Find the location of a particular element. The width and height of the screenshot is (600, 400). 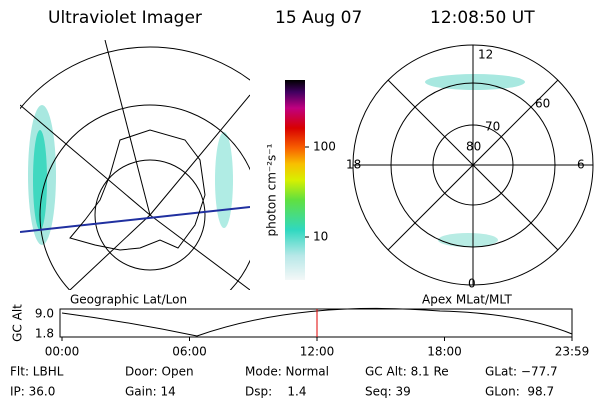

panel-label: Apex MLat/MLT is located at coordinates (467, 300).